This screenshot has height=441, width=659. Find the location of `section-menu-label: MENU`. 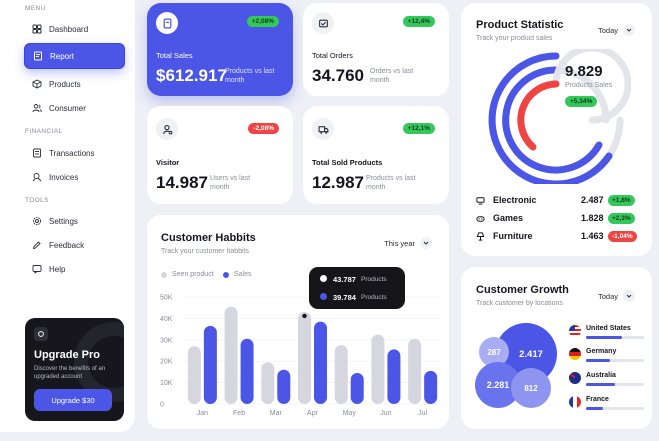

section-menu-label: MENU is located at coordinates (35, 8).